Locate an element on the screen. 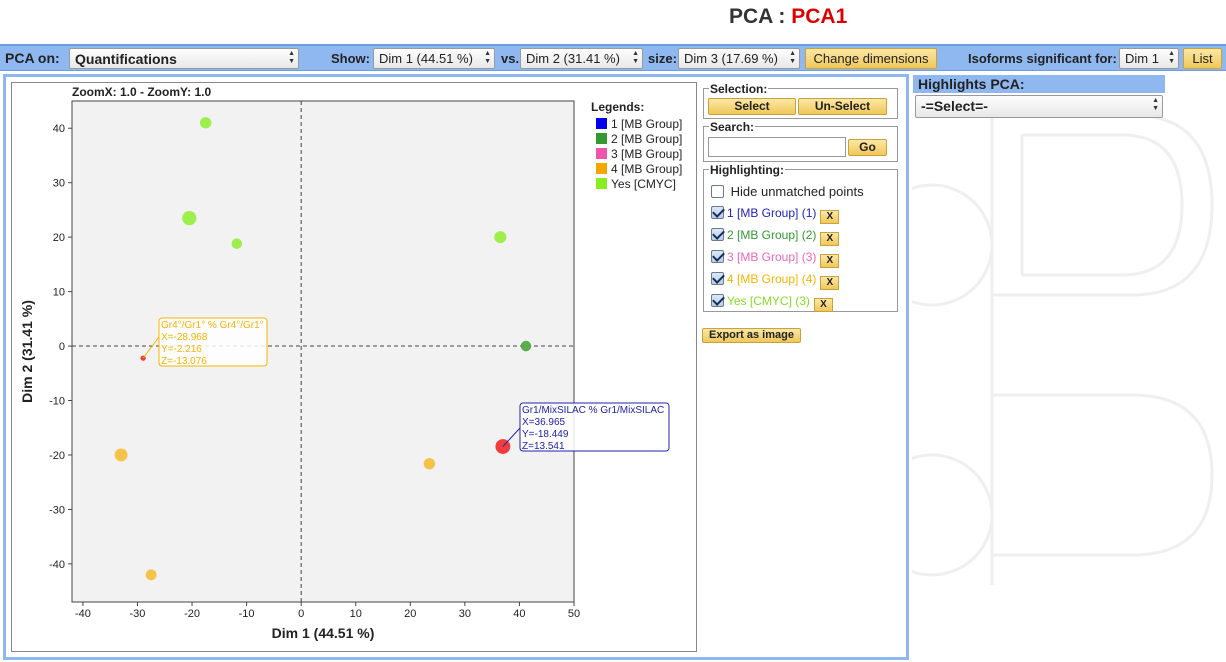  highlight-item: 3 [MB Group] (3) X is located at coordinates (775, 259).